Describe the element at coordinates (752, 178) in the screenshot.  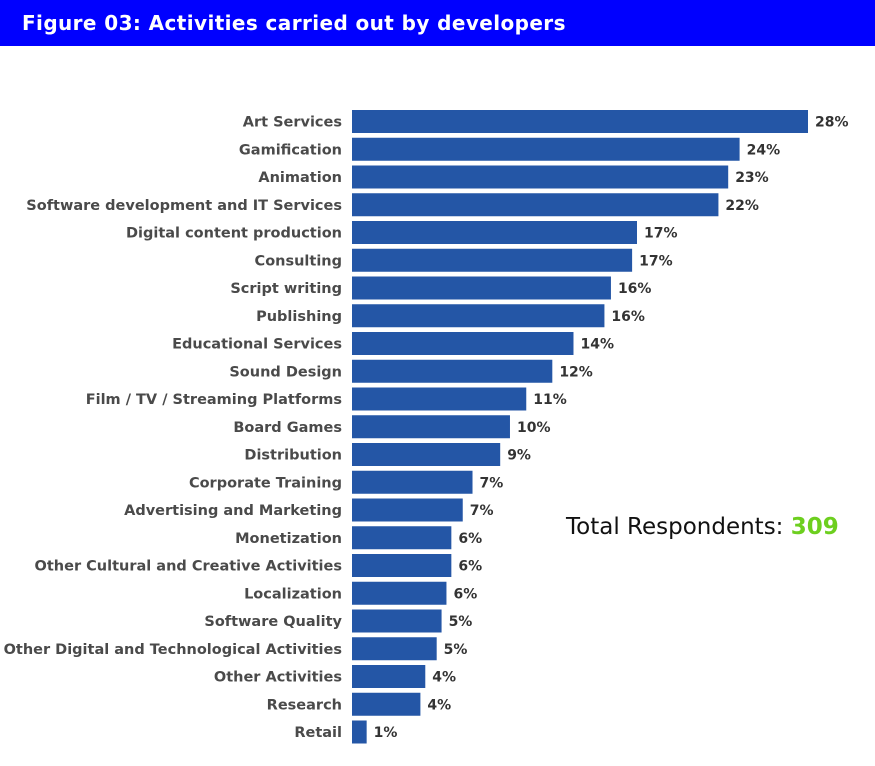
I see `value-label: 23%` at that location.